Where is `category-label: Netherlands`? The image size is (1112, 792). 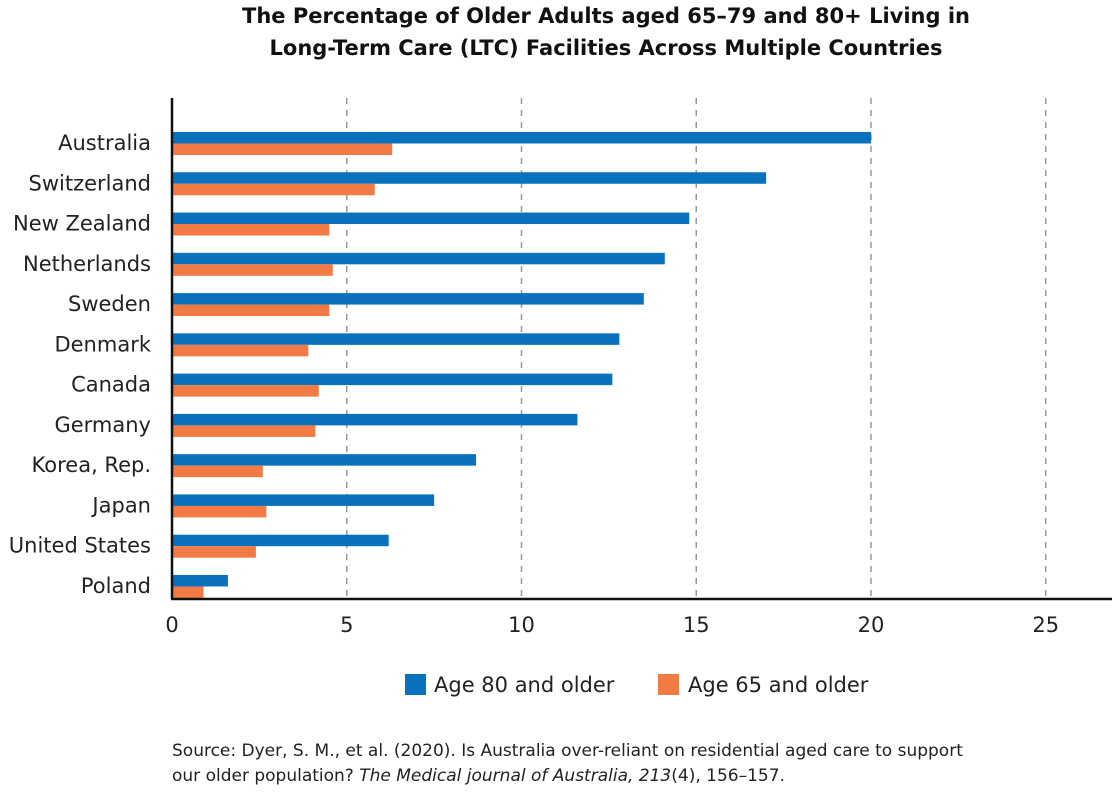 category-label: Netherlands is located at coordinates (87, 264).